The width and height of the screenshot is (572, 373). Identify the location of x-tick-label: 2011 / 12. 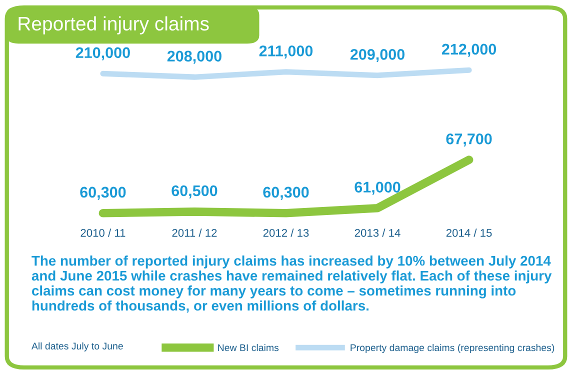
(194, 232).